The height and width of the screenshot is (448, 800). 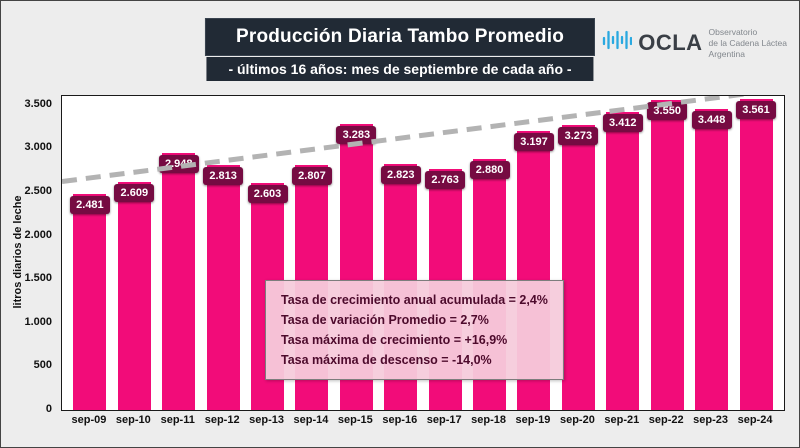 What do you see at coordinates (577, 420) in the screenshot?
I see `x-tick-label: sep-20` at bounding box center [577, 420].